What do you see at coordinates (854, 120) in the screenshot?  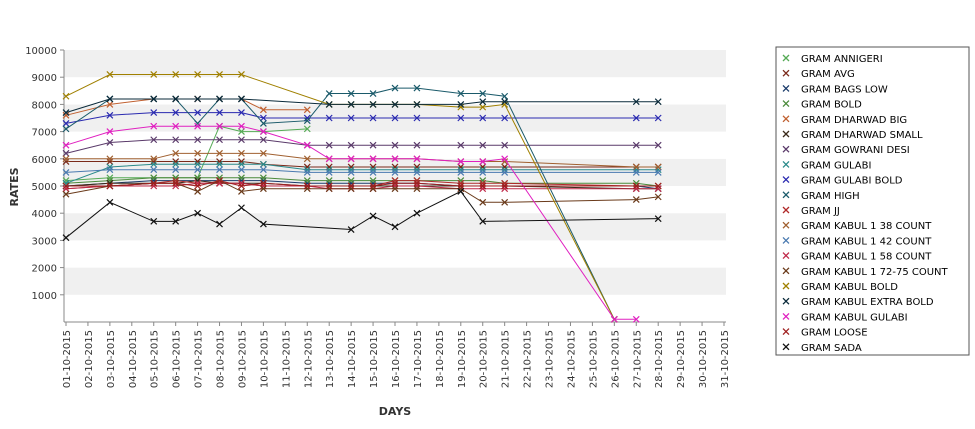 I see `legend-label: GRAM DHARWAD BIG` at bounding box center [854, 120].